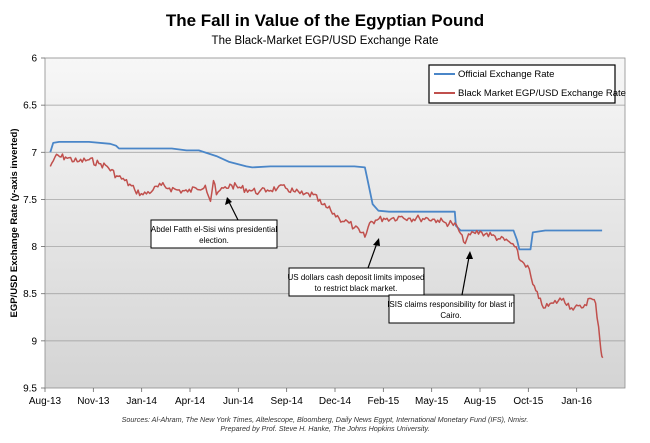 The width and height of the screenshot is (650, 443). I want to click on annotation-line-2: election., so click(214, 240).